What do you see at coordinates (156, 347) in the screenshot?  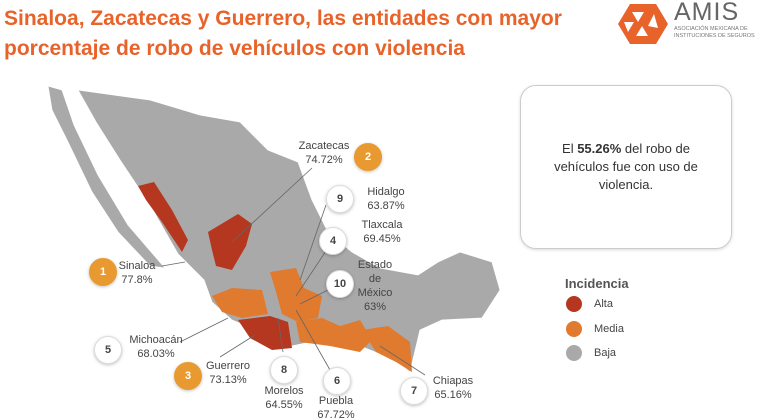 I see `state-label-michoacan: Michoacán 68.03%` at bounding box center [156, 347].